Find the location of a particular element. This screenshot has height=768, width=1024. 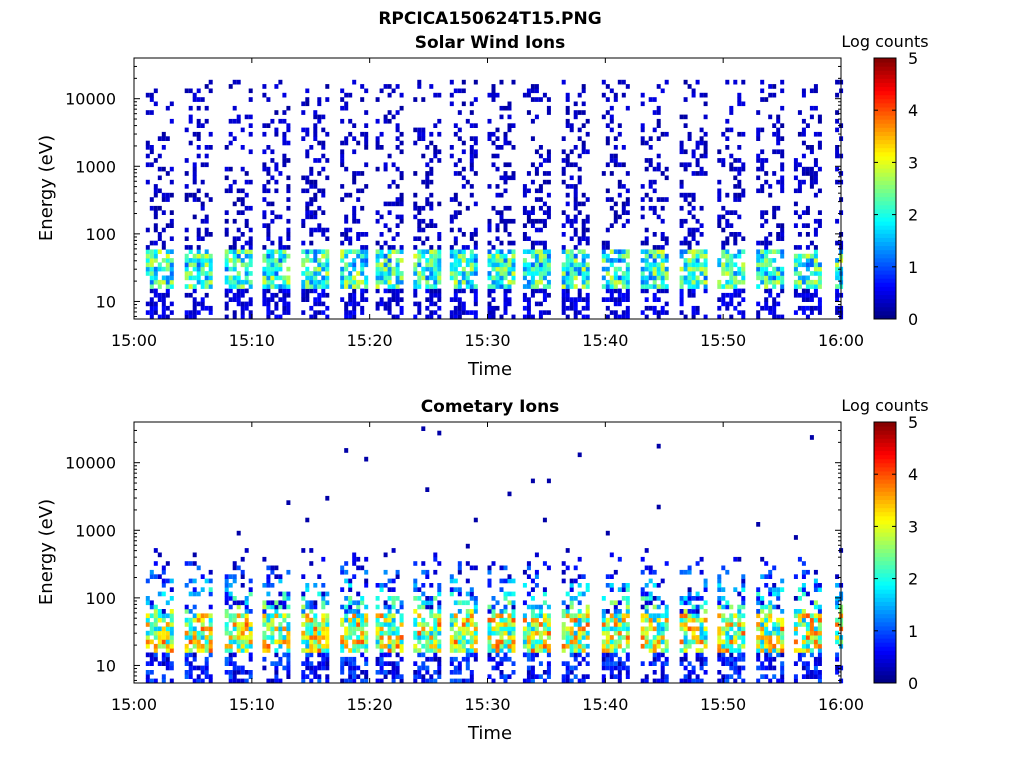

colorbar-segment is located at coordinates (885, 640).